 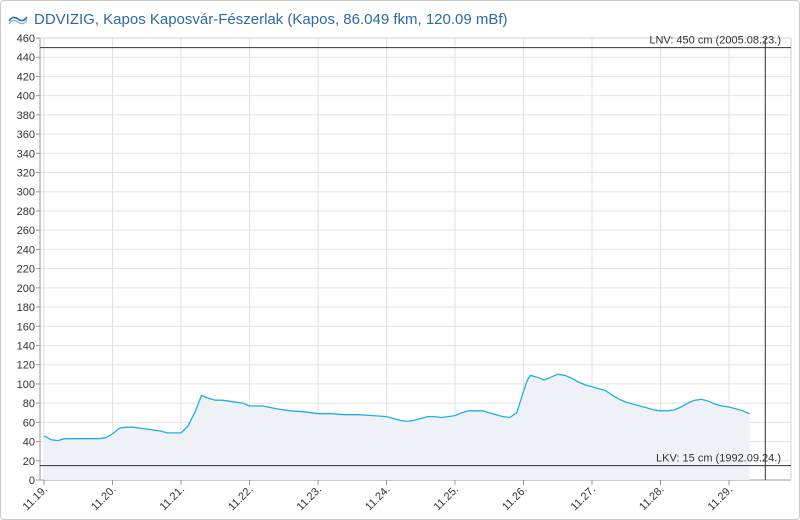 I want to click on ddvizig-logo-icon, so click(x=18, y=19).